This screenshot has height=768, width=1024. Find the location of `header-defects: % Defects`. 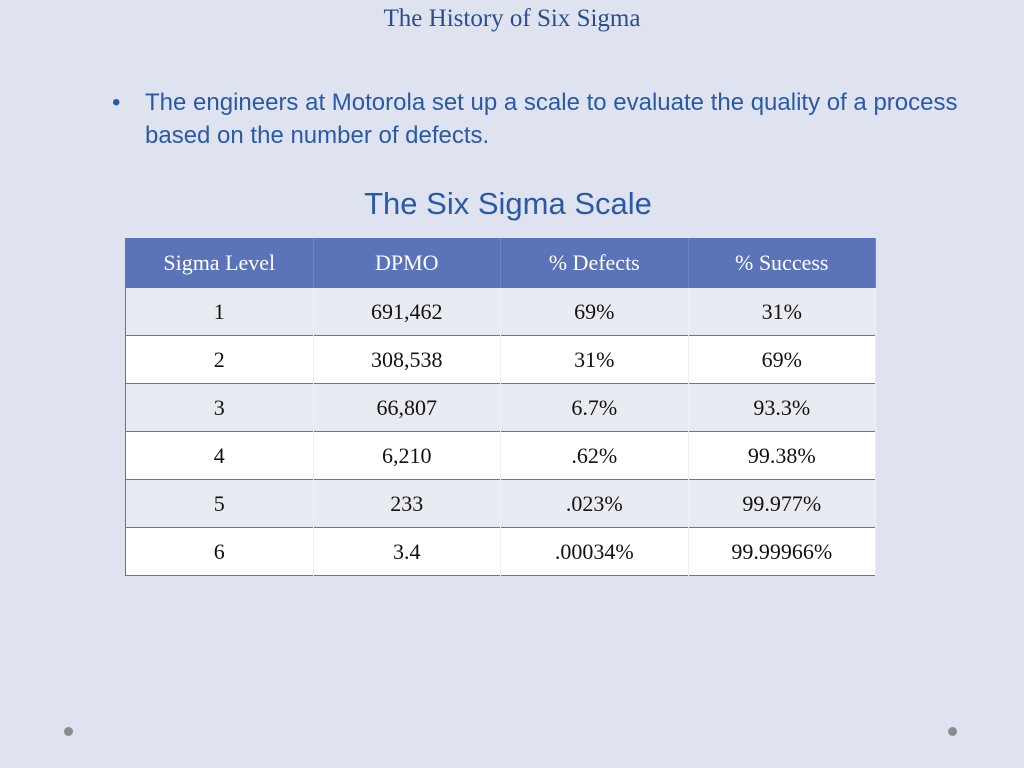

header-defects: % Defects is located at coordinates (594, 263).